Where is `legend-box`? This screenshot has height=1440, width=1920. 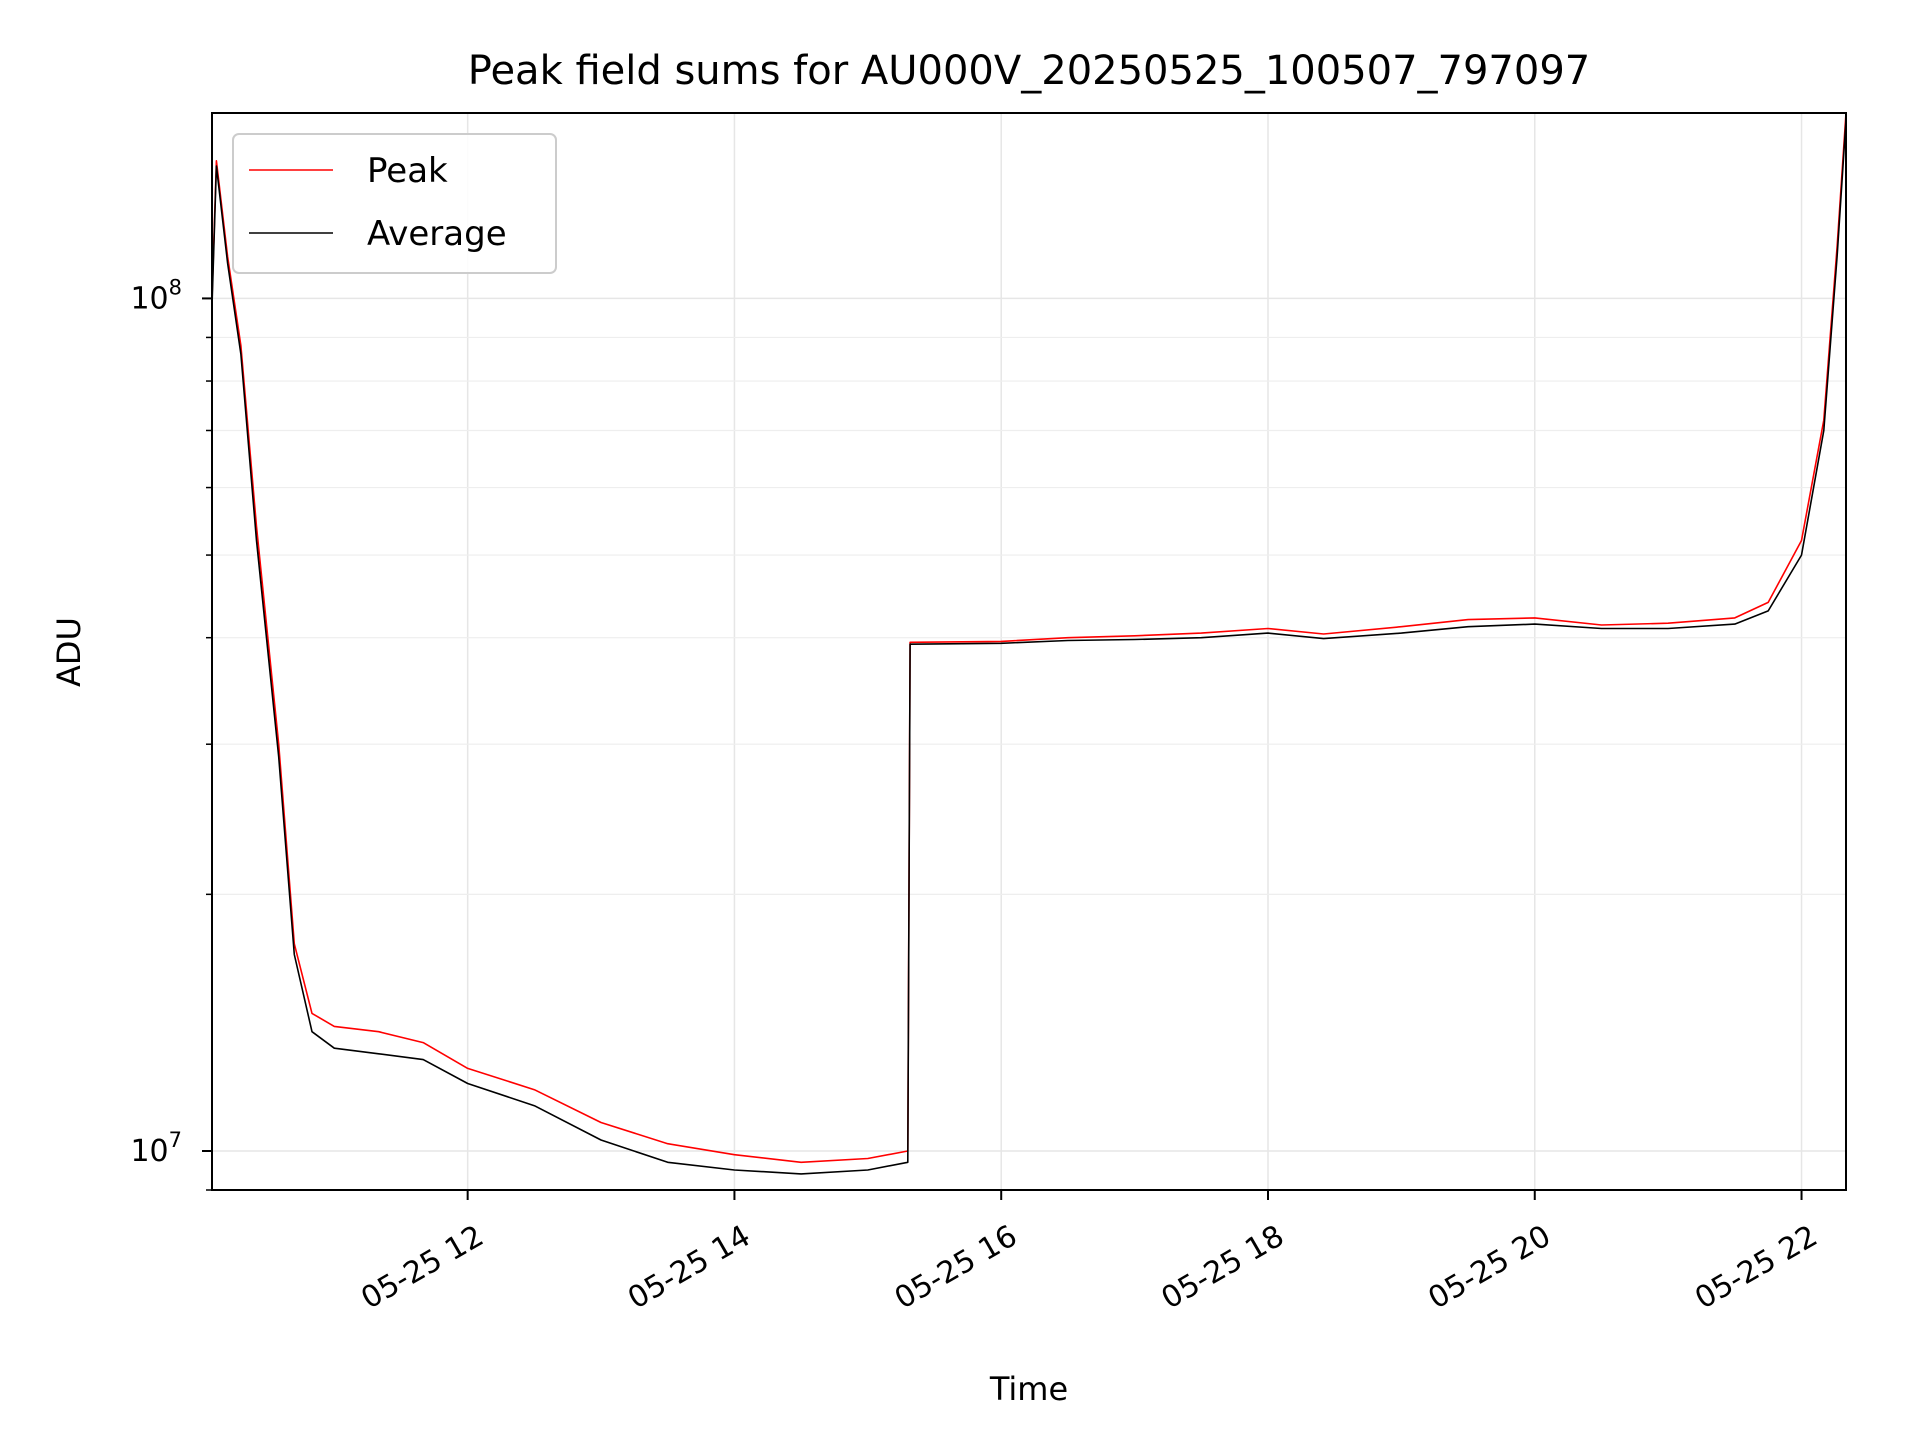
legend-box is located at coordinates (394, 203).